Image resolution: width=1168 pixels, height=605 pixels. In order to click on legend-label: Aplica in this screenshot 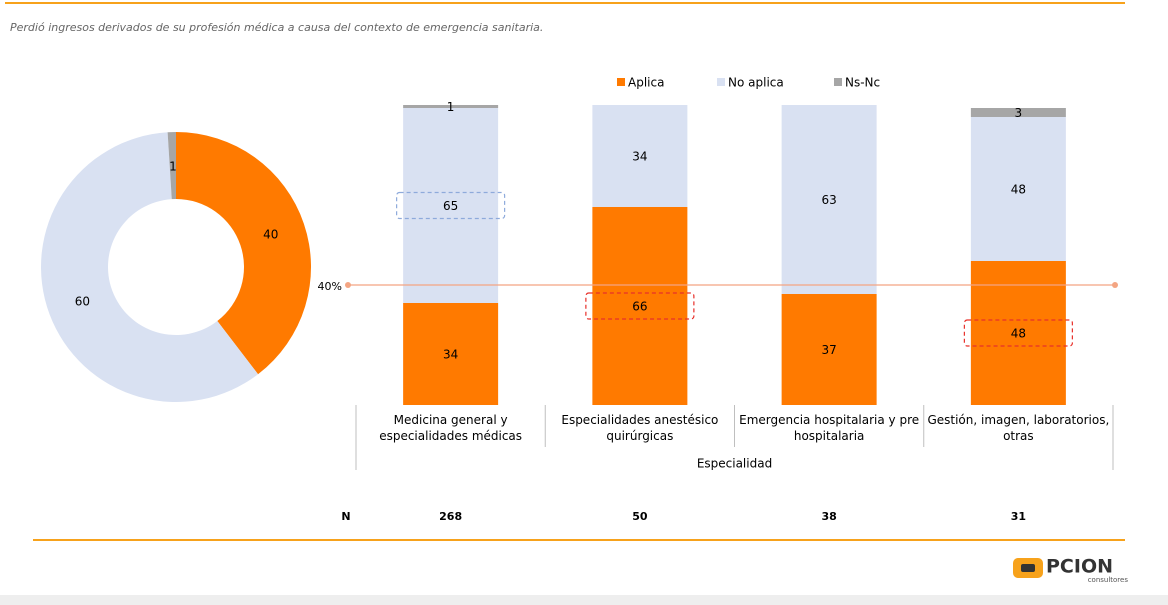, I will do `click(646, 83)`.